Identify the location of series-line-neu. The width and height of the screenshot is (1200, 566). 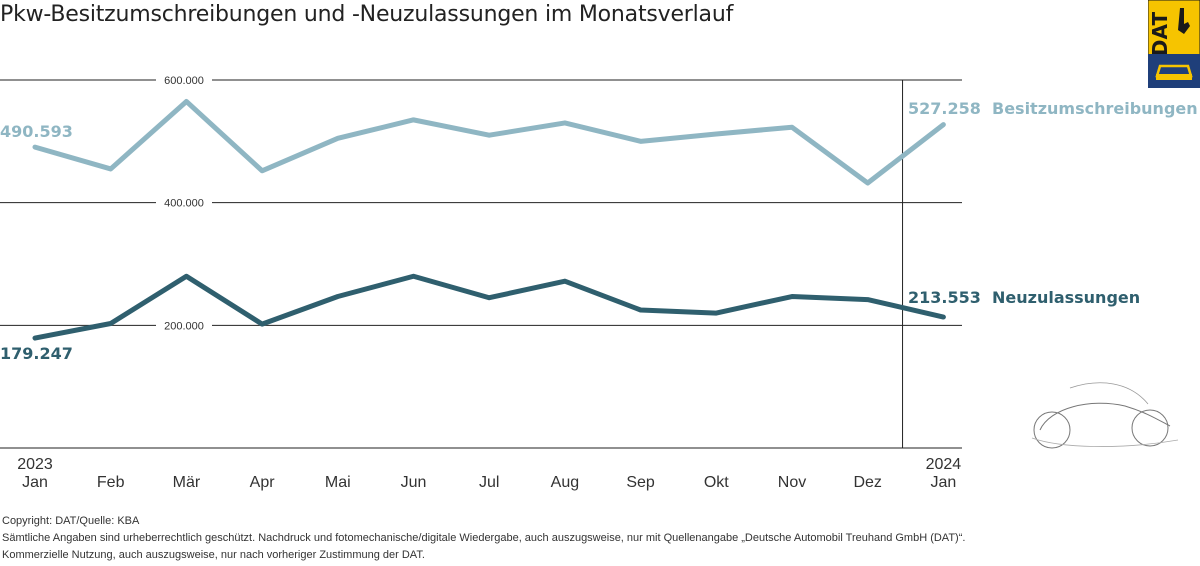
(489, 307).